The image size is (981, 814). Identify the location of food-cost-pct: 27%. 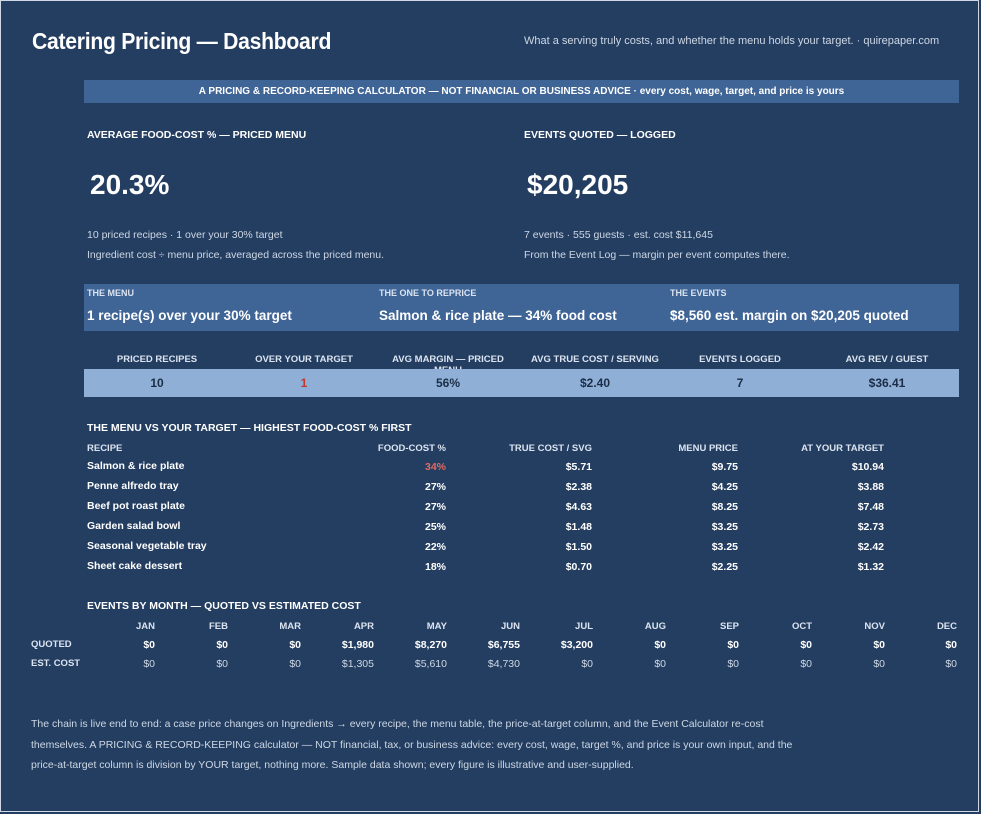
(435, 507).